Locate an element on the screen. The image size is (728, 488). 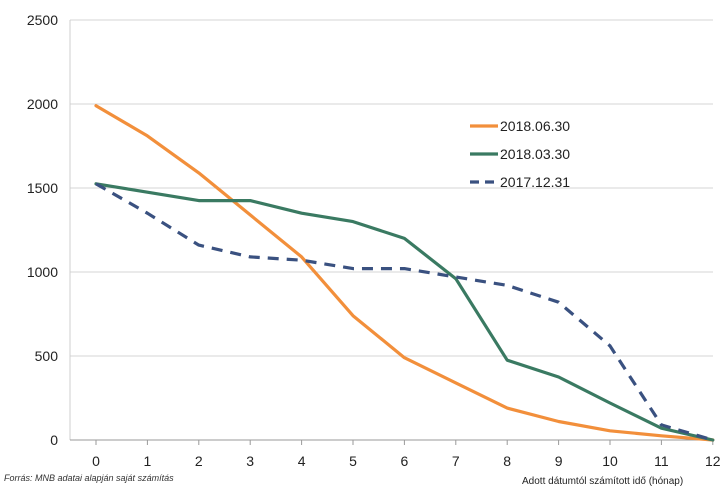
x-tick-label: 12 is located at coordinates (713, 461).